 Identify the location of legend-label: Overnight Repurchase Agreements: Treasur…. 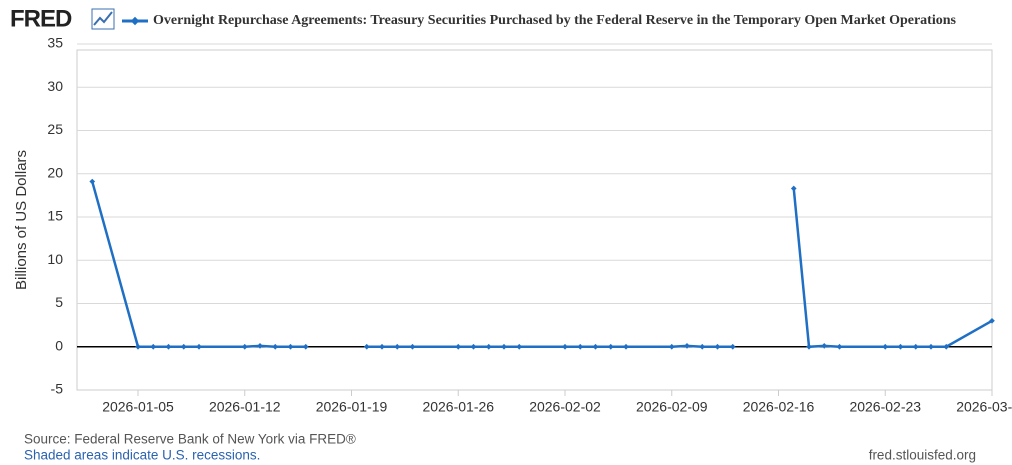
(555, 20).